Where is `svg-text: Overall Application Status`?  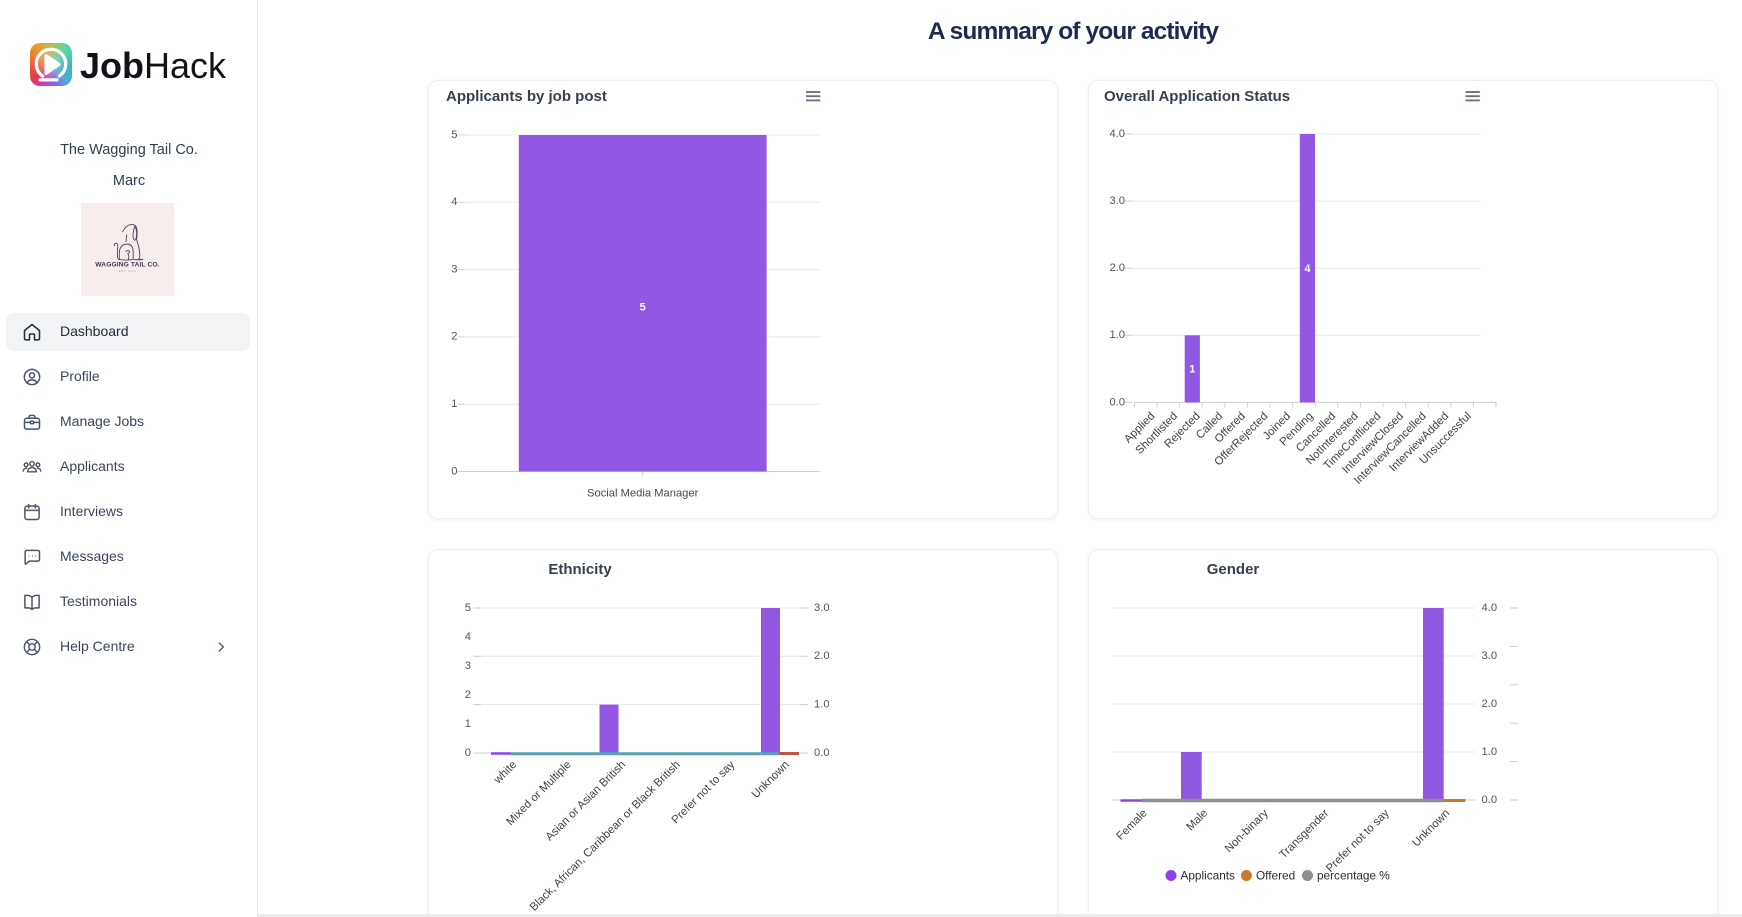
svg-text: Overall Application Status is located at coordinates (1197, 96).